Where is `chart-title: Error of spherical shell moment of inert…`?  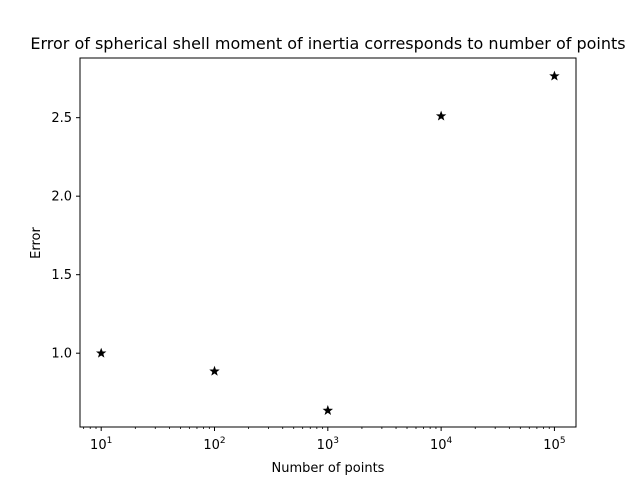
chart-title: Error of spherical shell moment of inert… is located at coordinates (327, 43).